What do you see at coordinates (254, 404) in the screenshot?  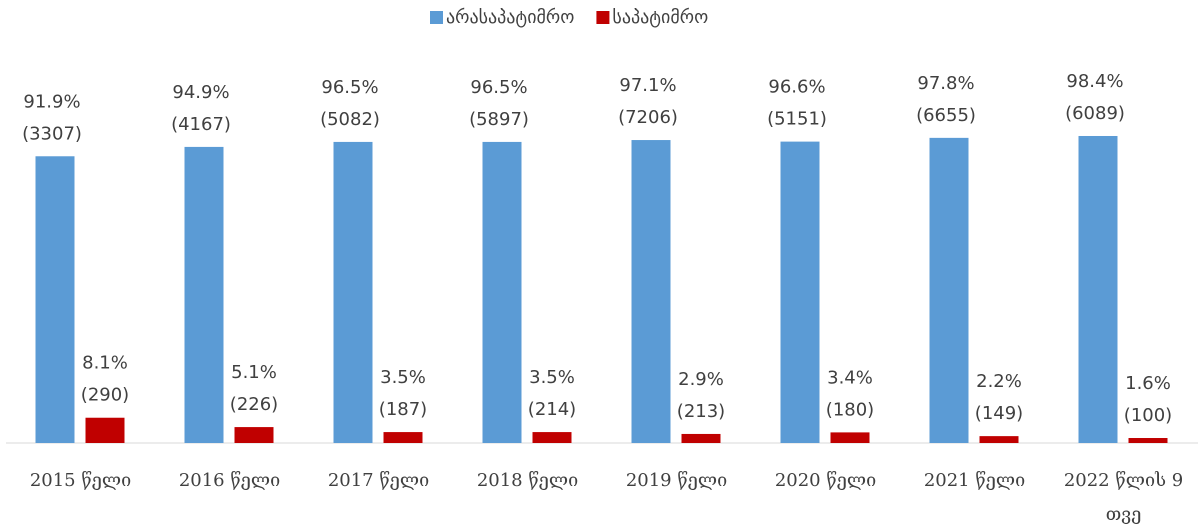 I see `count-label: (226)` at bounding box center [254, 404].